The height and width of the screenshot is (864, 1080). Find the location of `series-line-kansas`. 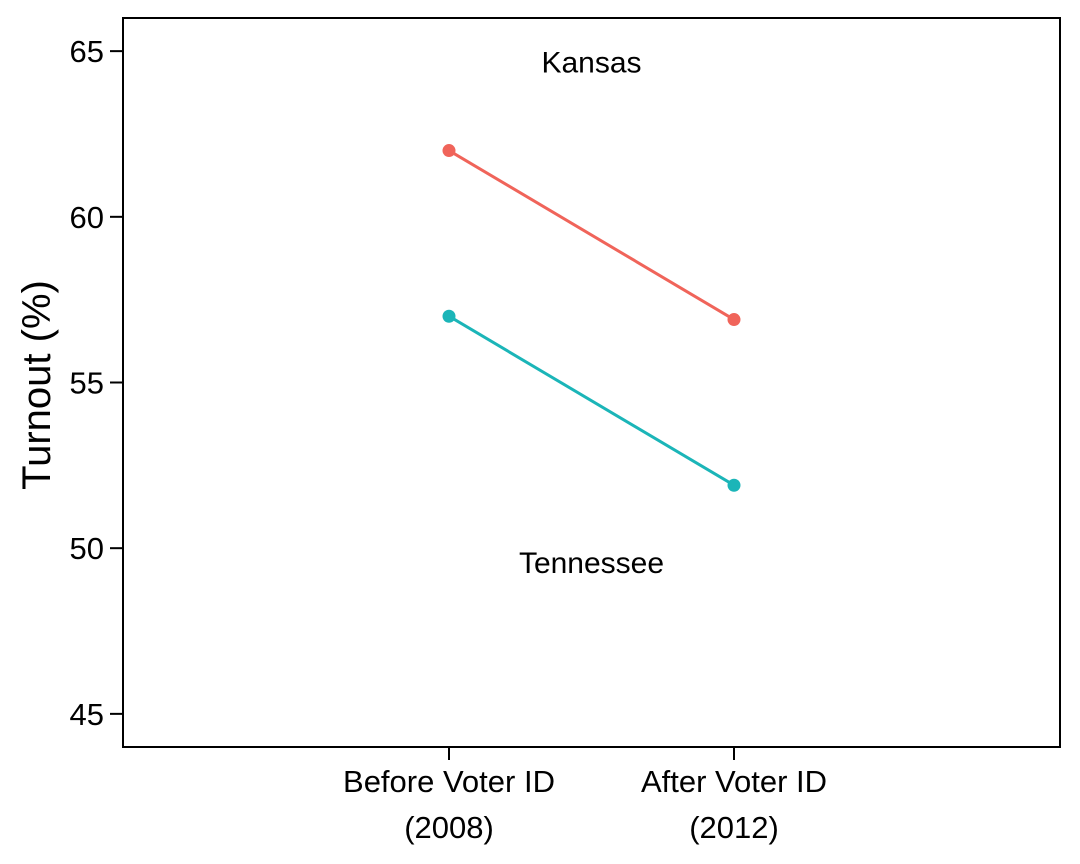

series-line-kansas is located at coordinates (591, 235).